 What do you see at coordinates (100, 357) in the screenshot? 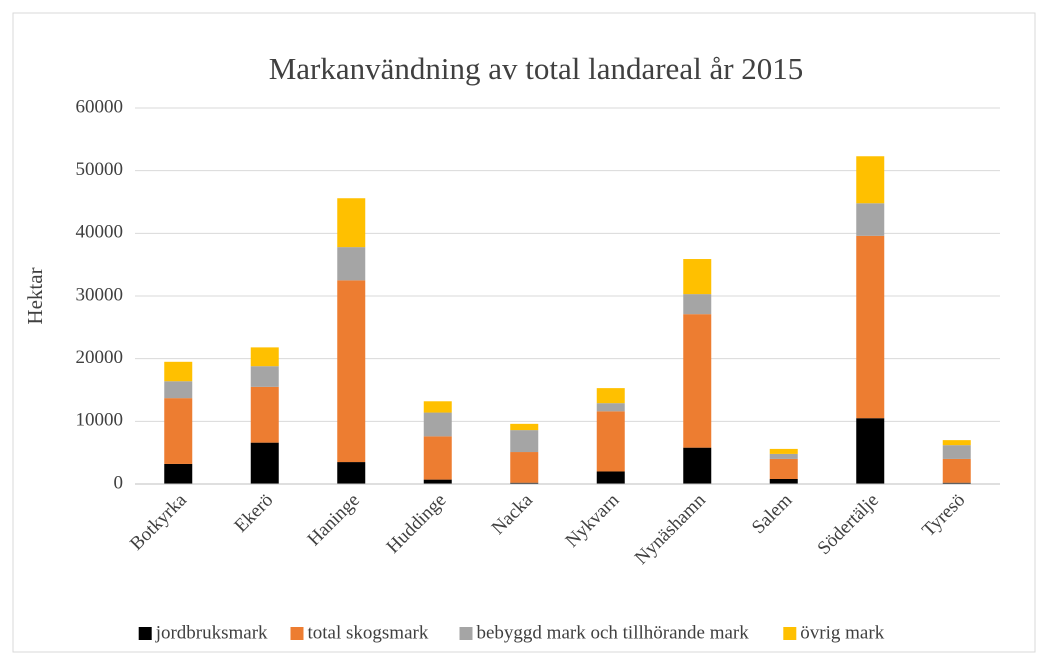
I see `y-tick-label: 20000` at bounding box center [100, 357].